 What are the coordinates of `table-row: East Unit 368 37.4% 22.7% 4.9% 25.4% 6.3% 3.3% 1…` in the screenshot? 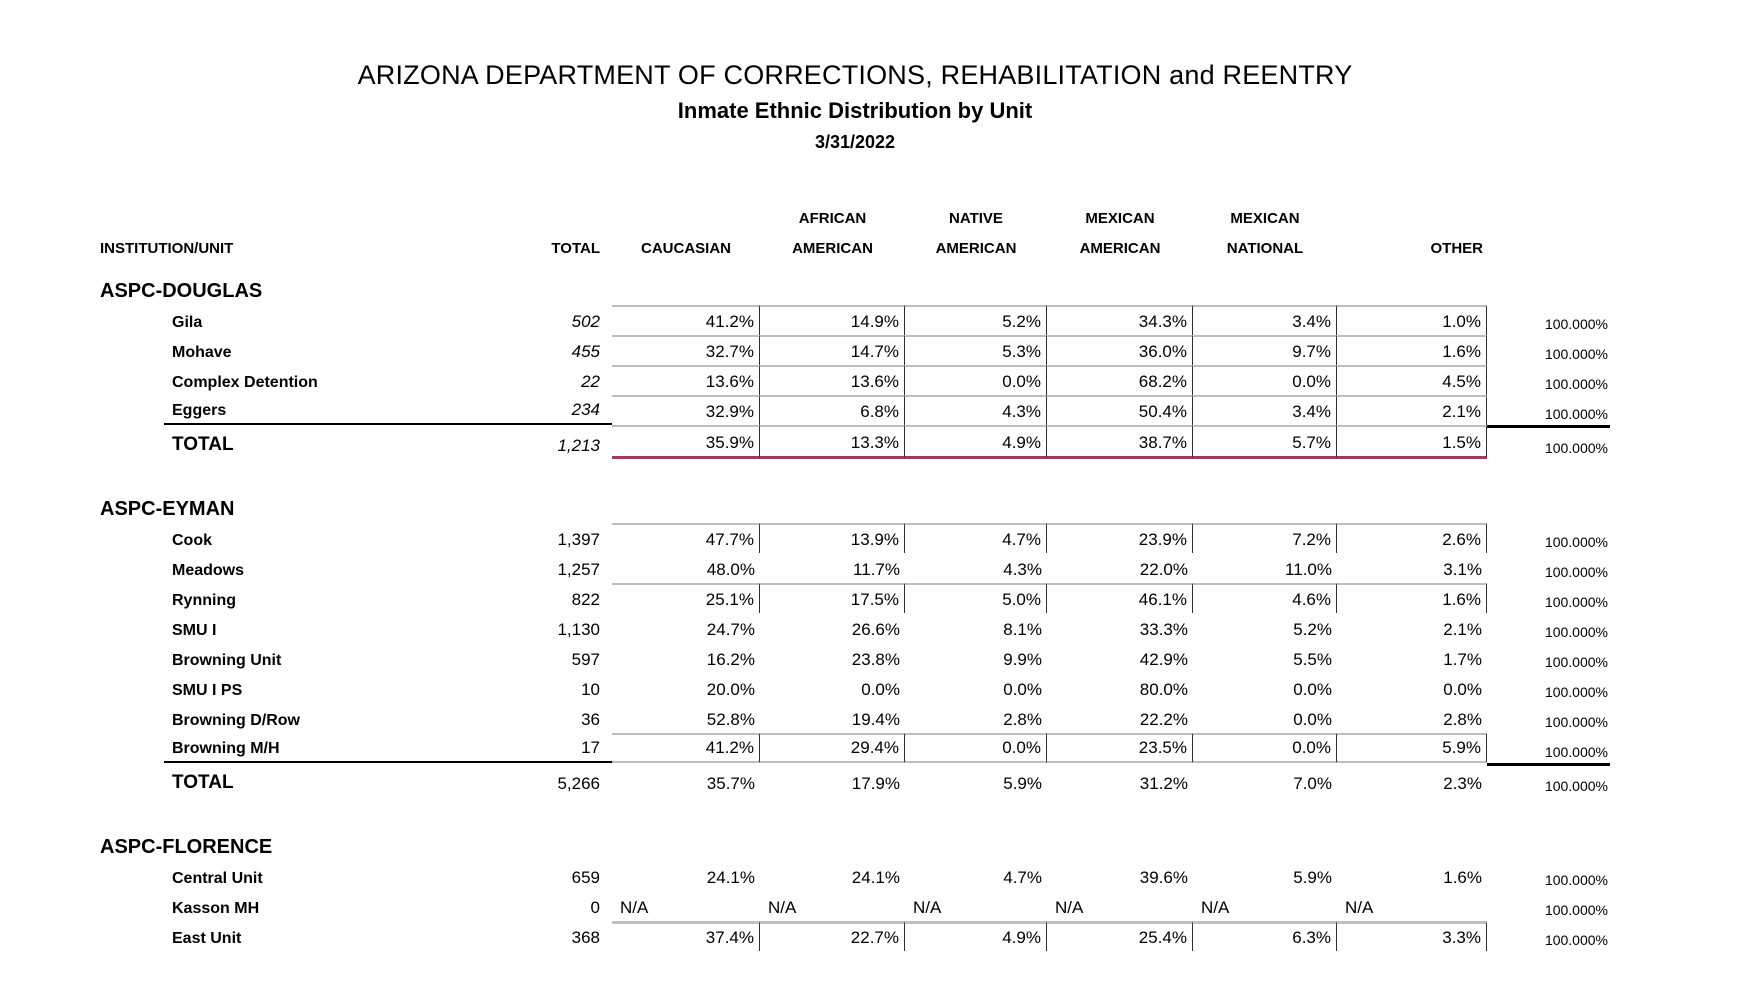 It's located at (855, 936).